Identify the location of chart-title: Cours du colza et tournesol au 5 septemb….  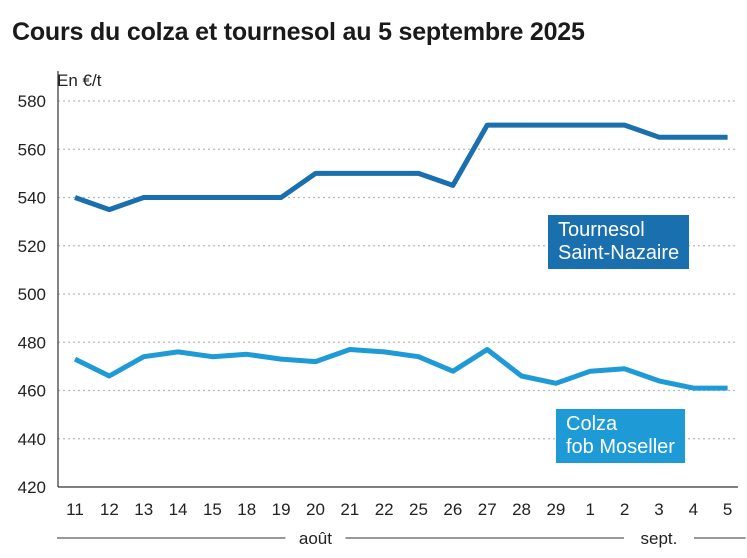
(298, 32).